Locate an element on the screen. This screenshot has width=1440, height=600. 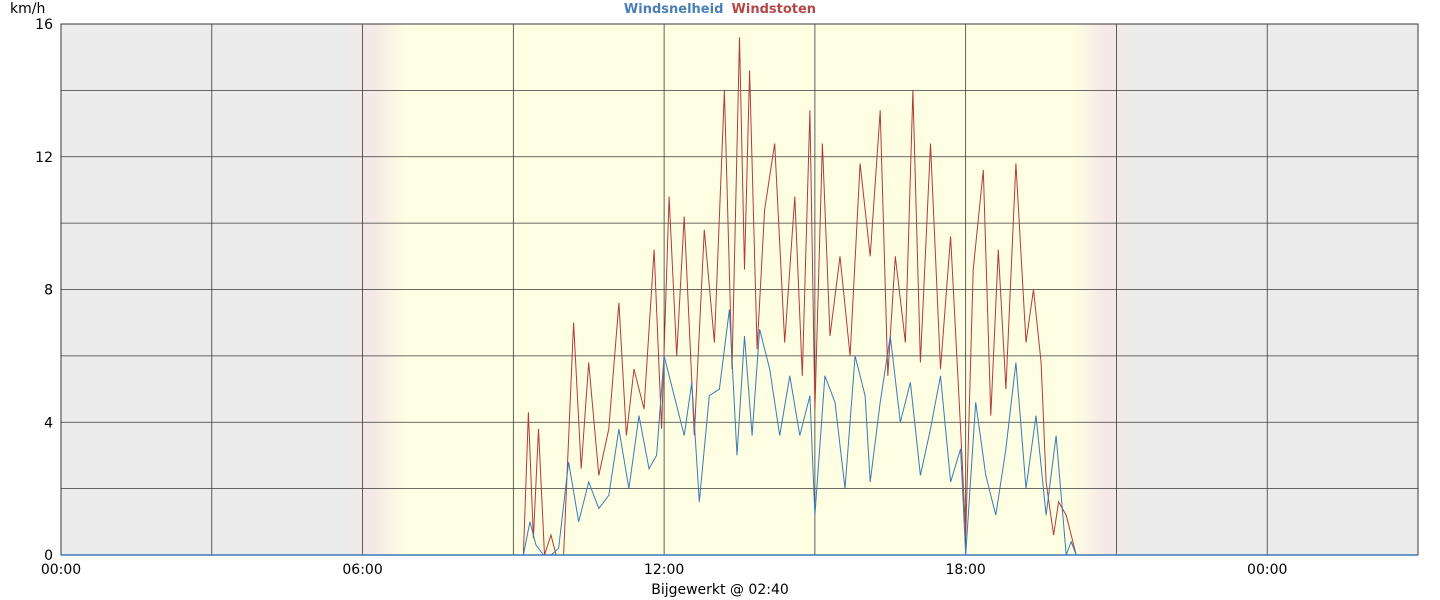
chart-title: Windsnelheid Windstoten is located at coordinates (720, 9).